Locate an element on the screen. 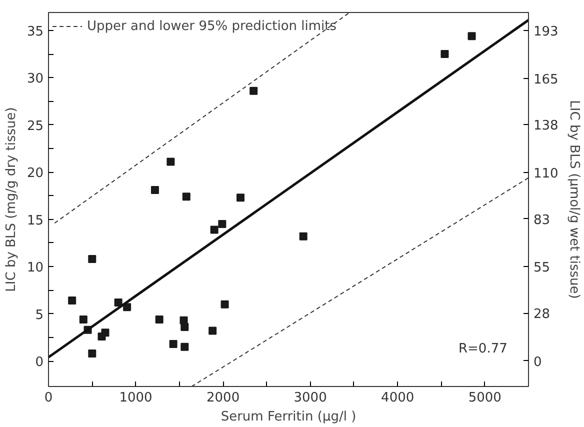 The image size is (584, 427). y-tick-label: 10 is located at coordinates (35, 268).